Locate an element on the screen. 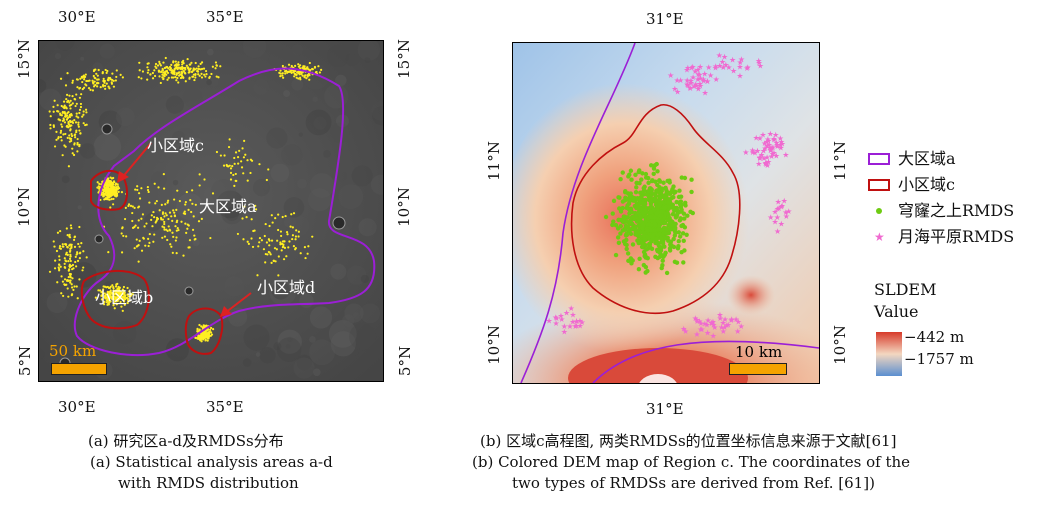 The height and width of the screenshot is (505, 1056). region-c-outline is located at coordinates (109, 190).